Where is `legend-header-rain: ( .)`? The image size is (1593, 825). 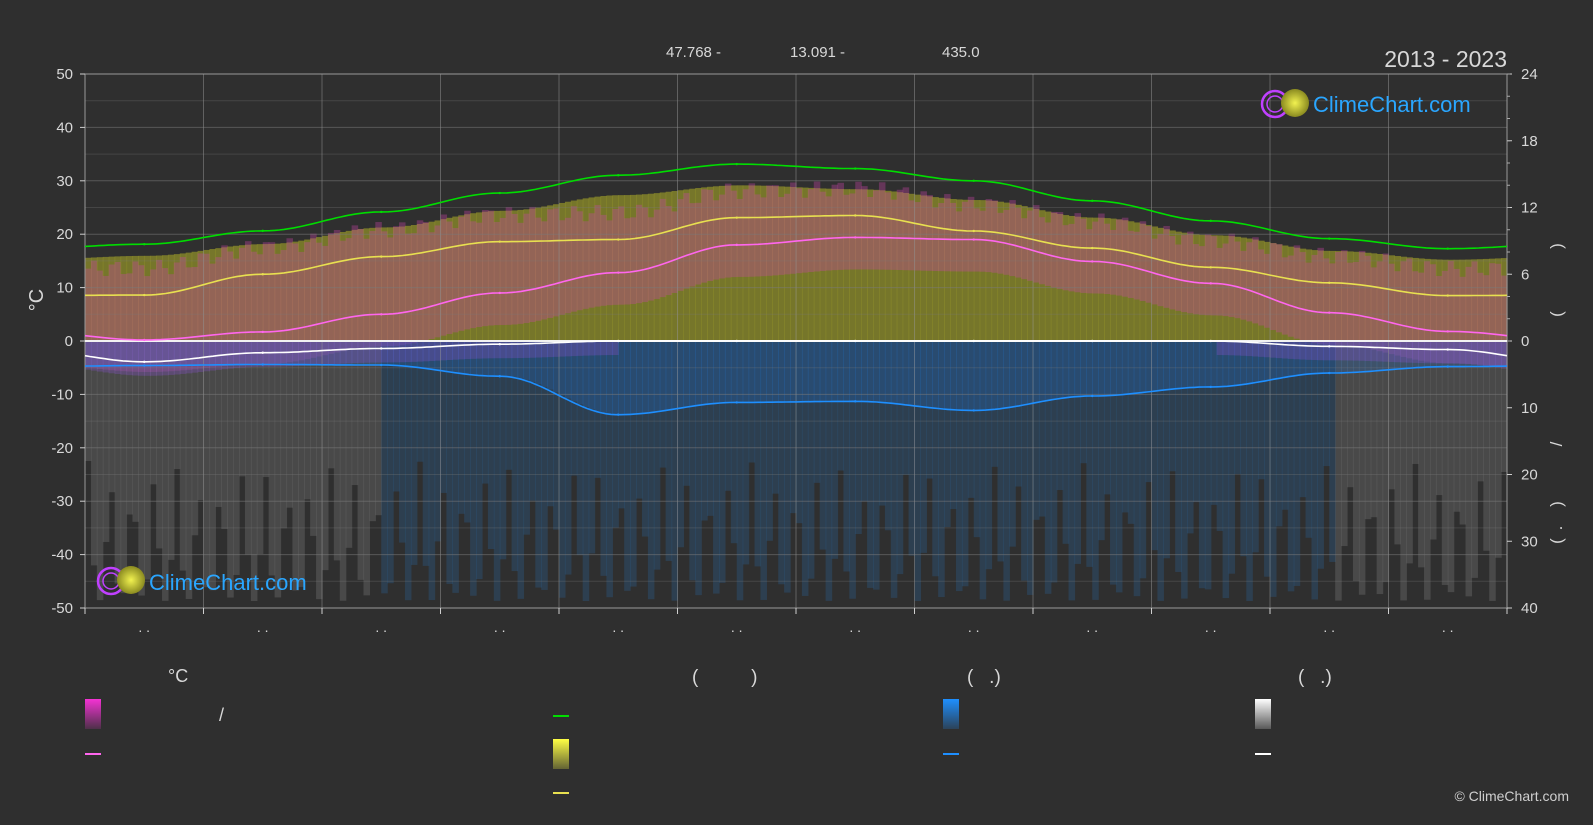
legend-header-rain: ( .) is located at coordinates (984, 677).